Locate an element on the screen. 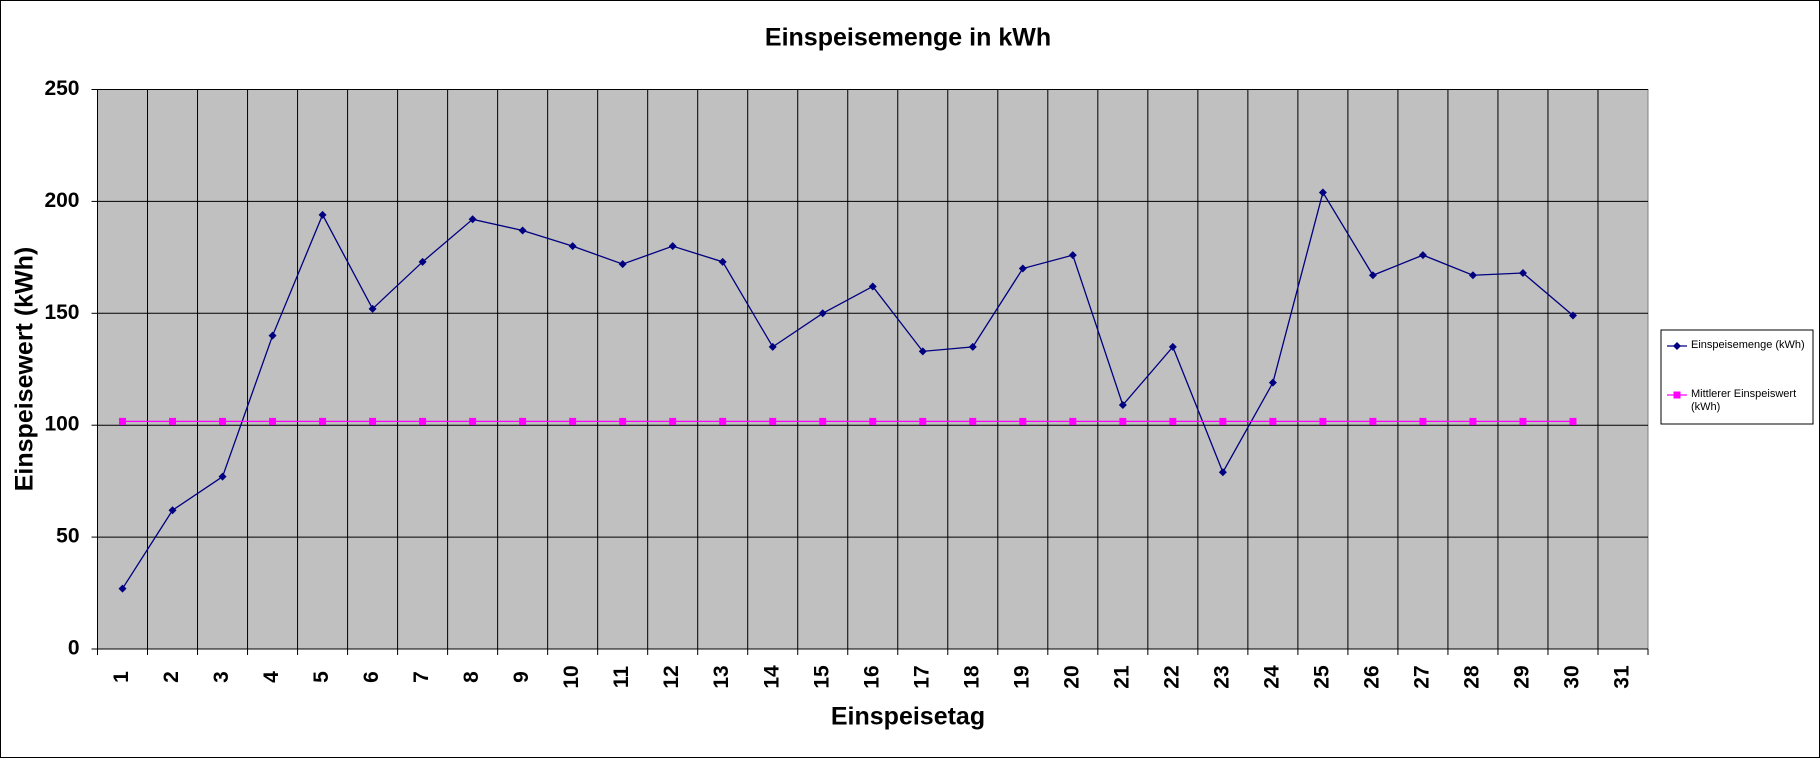 The image size is (1820, 758). legend-label: Mittlerer Einspeiswert (kWh) is located at coordinates (1744, 400).